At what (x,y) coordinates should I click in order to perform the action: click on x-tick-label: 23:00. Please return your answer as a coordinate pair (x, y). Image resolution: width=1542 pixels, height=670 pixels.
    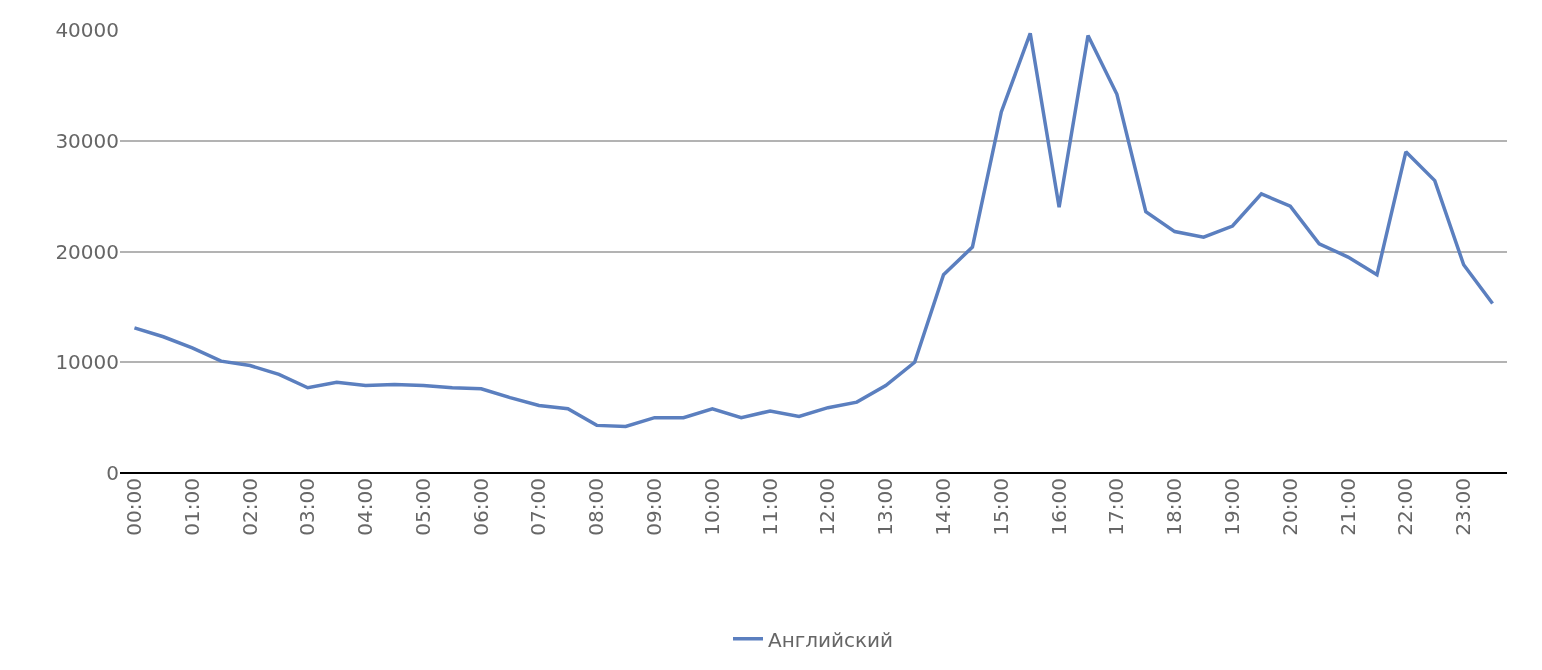
    Looking at the image, I should click on (1463, 507).